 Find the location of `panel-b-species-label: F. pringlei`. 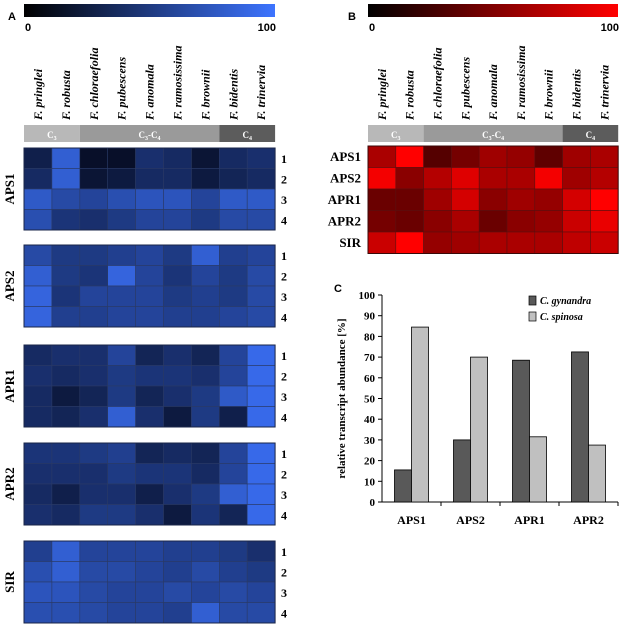

panel-b-species-label: F. pringlei is located at coordinates (382, 94).